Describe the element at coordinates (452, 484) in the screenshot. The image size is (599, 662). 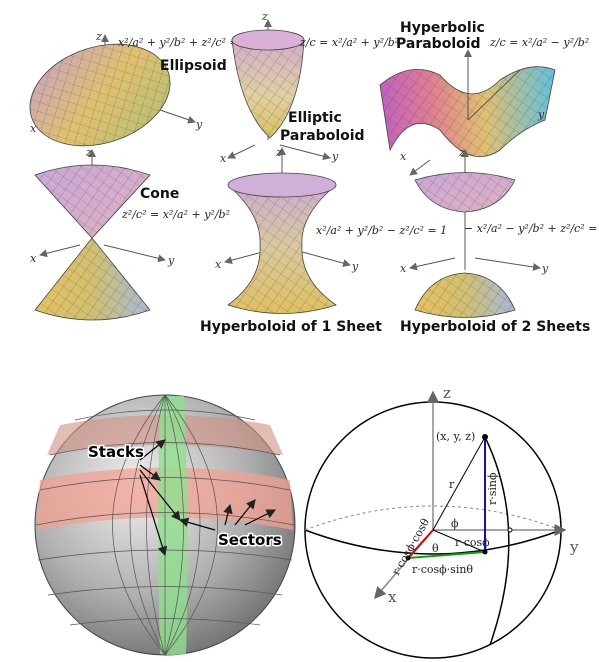
I see `r-label: r` at that location.